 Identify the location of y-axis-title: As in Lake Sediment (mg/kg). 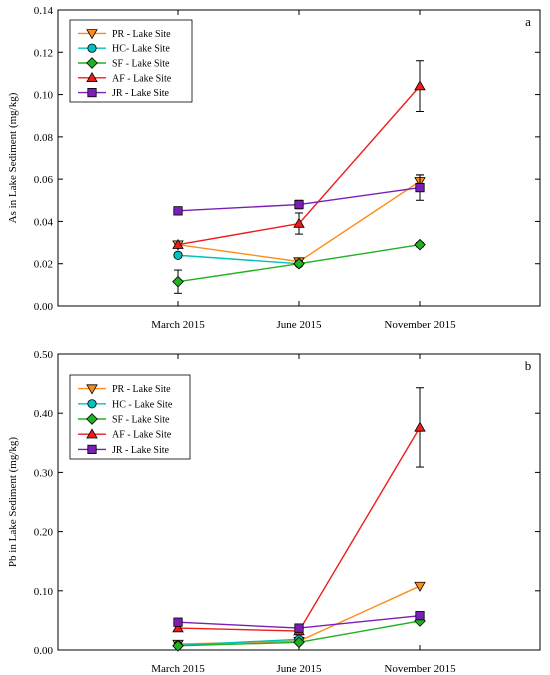
(13, 157).